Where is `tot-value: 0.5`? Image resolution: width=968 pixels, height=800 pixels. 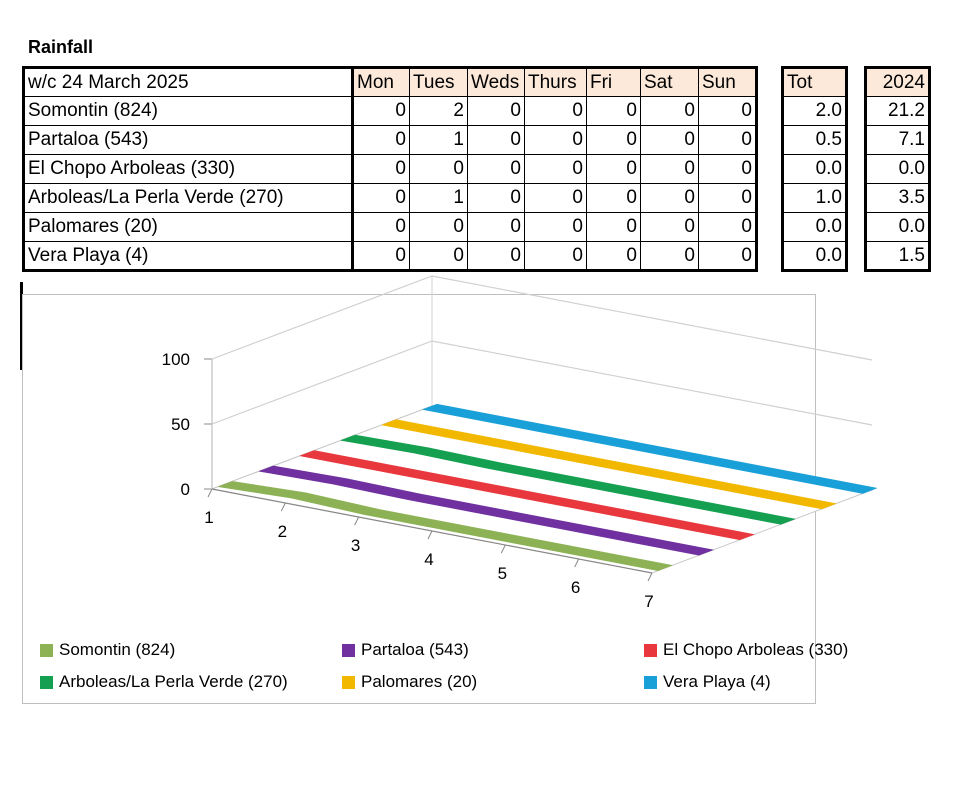
tot-value: 0.5 is located at coordinates (814, 140).